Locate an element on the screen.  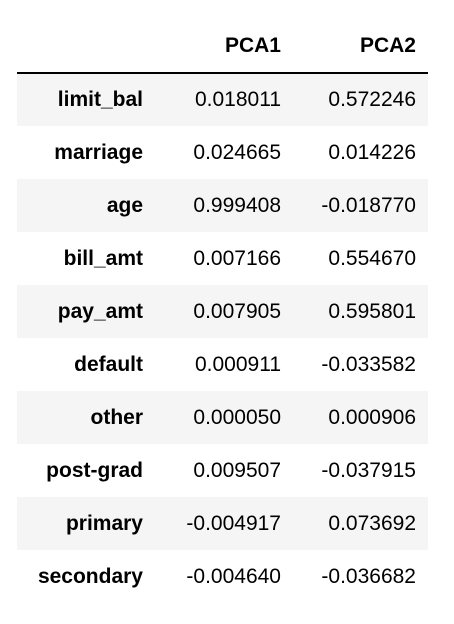
pca1-cell: -0.004917 is located at coordinates (233, 523).